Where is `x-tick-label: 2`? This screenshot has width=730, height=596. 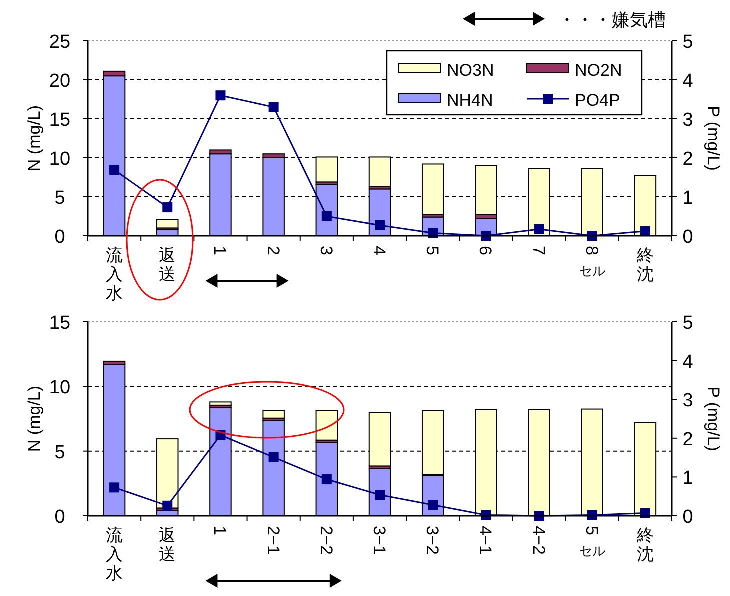 x-tick-label: 2 is located at coordinates (273, 251).